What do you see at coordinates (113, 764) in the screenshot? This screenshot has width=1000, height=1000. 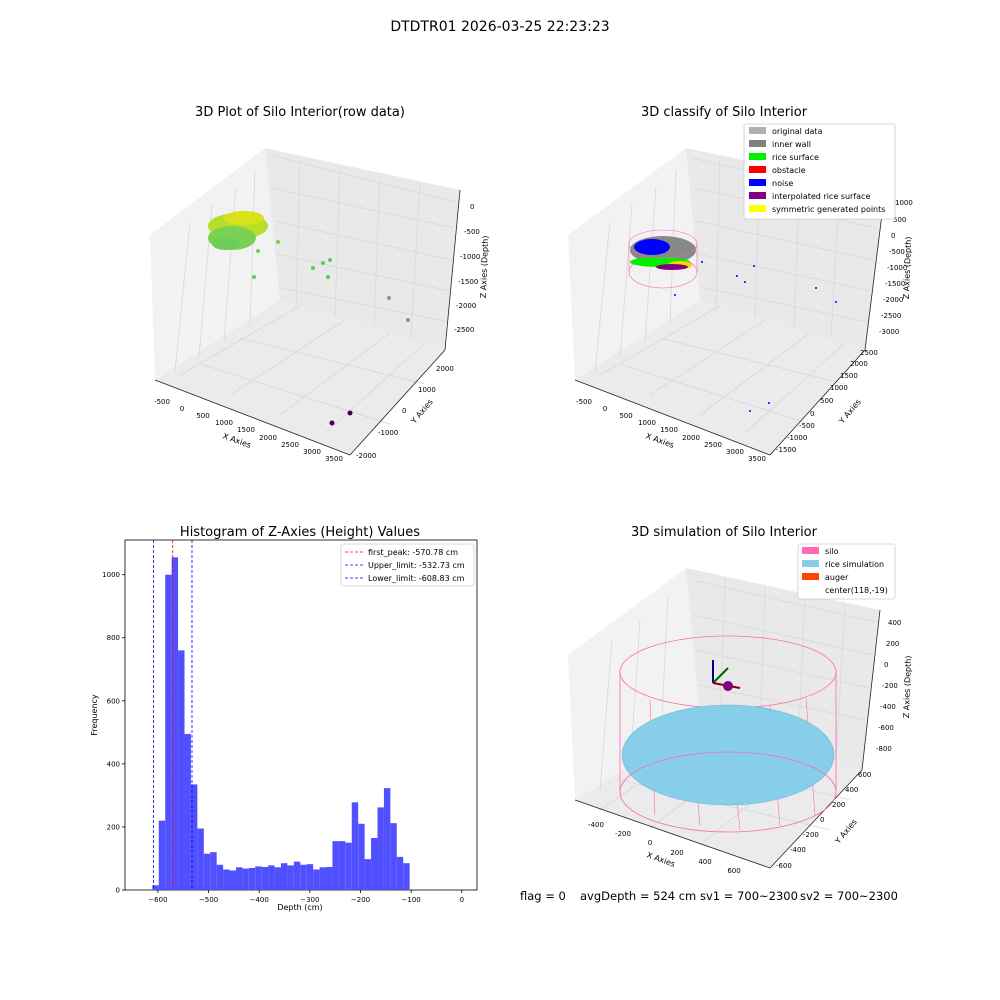 I see `y-tick-label: 400` at bounding box center [113, 764].